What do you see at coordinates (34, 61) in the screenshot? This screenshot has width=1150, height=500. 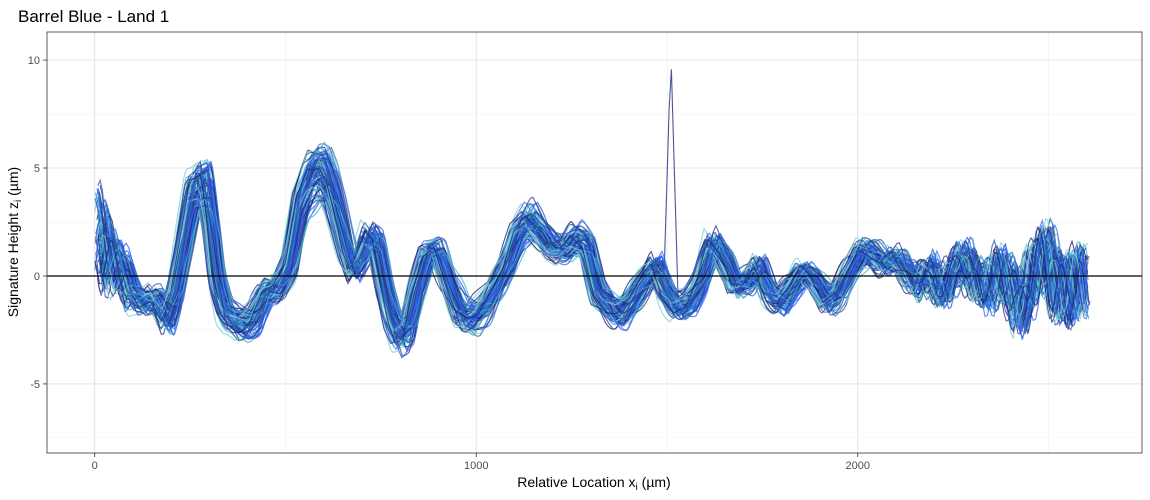 I see `y-tick-label: 10` at bounding box center [34, 61].